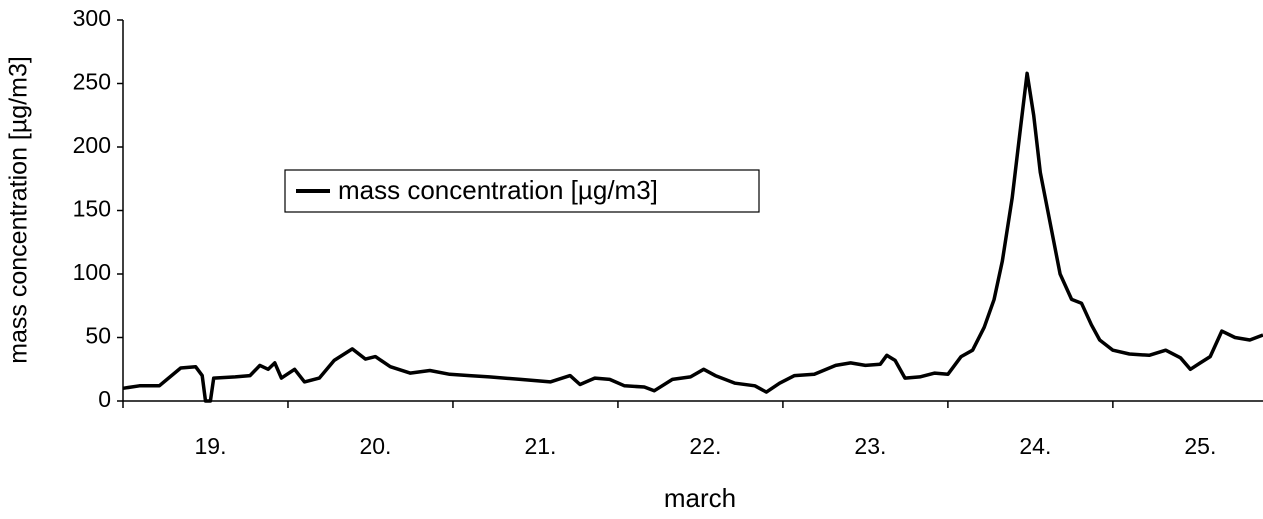 The width and height of the screenshot is (1263, 519). What do you see at coordinates (870, 446) in the screenshot?
I see `x-tick-label: 23.` at bounding box center [870, 446].